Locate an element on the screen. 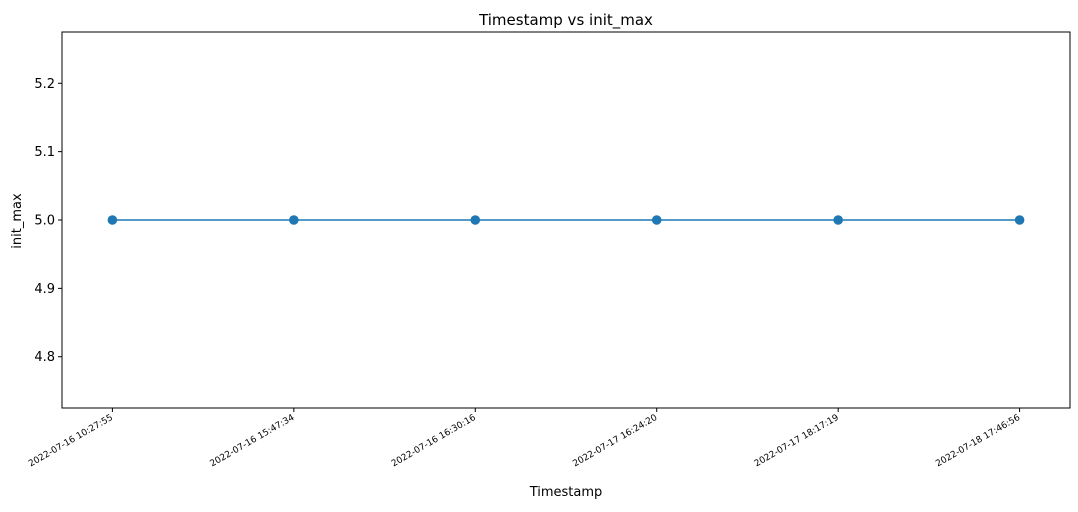 Image resolution: width=1078 pixels, height=512 pixels. y-tick-label: 4.8 is located at coordinates (44, 357).